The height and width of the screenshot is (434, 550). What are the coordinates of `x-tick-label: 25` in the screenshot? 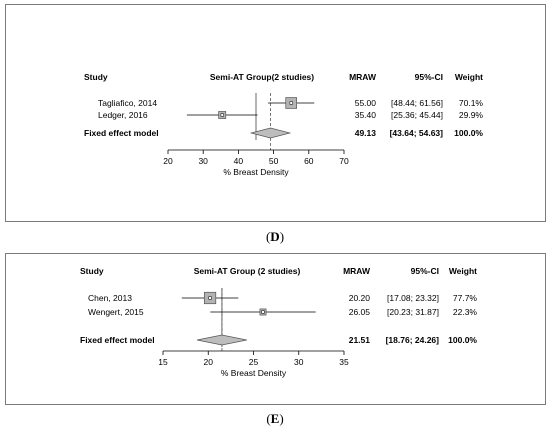 It's located at (254, 362).